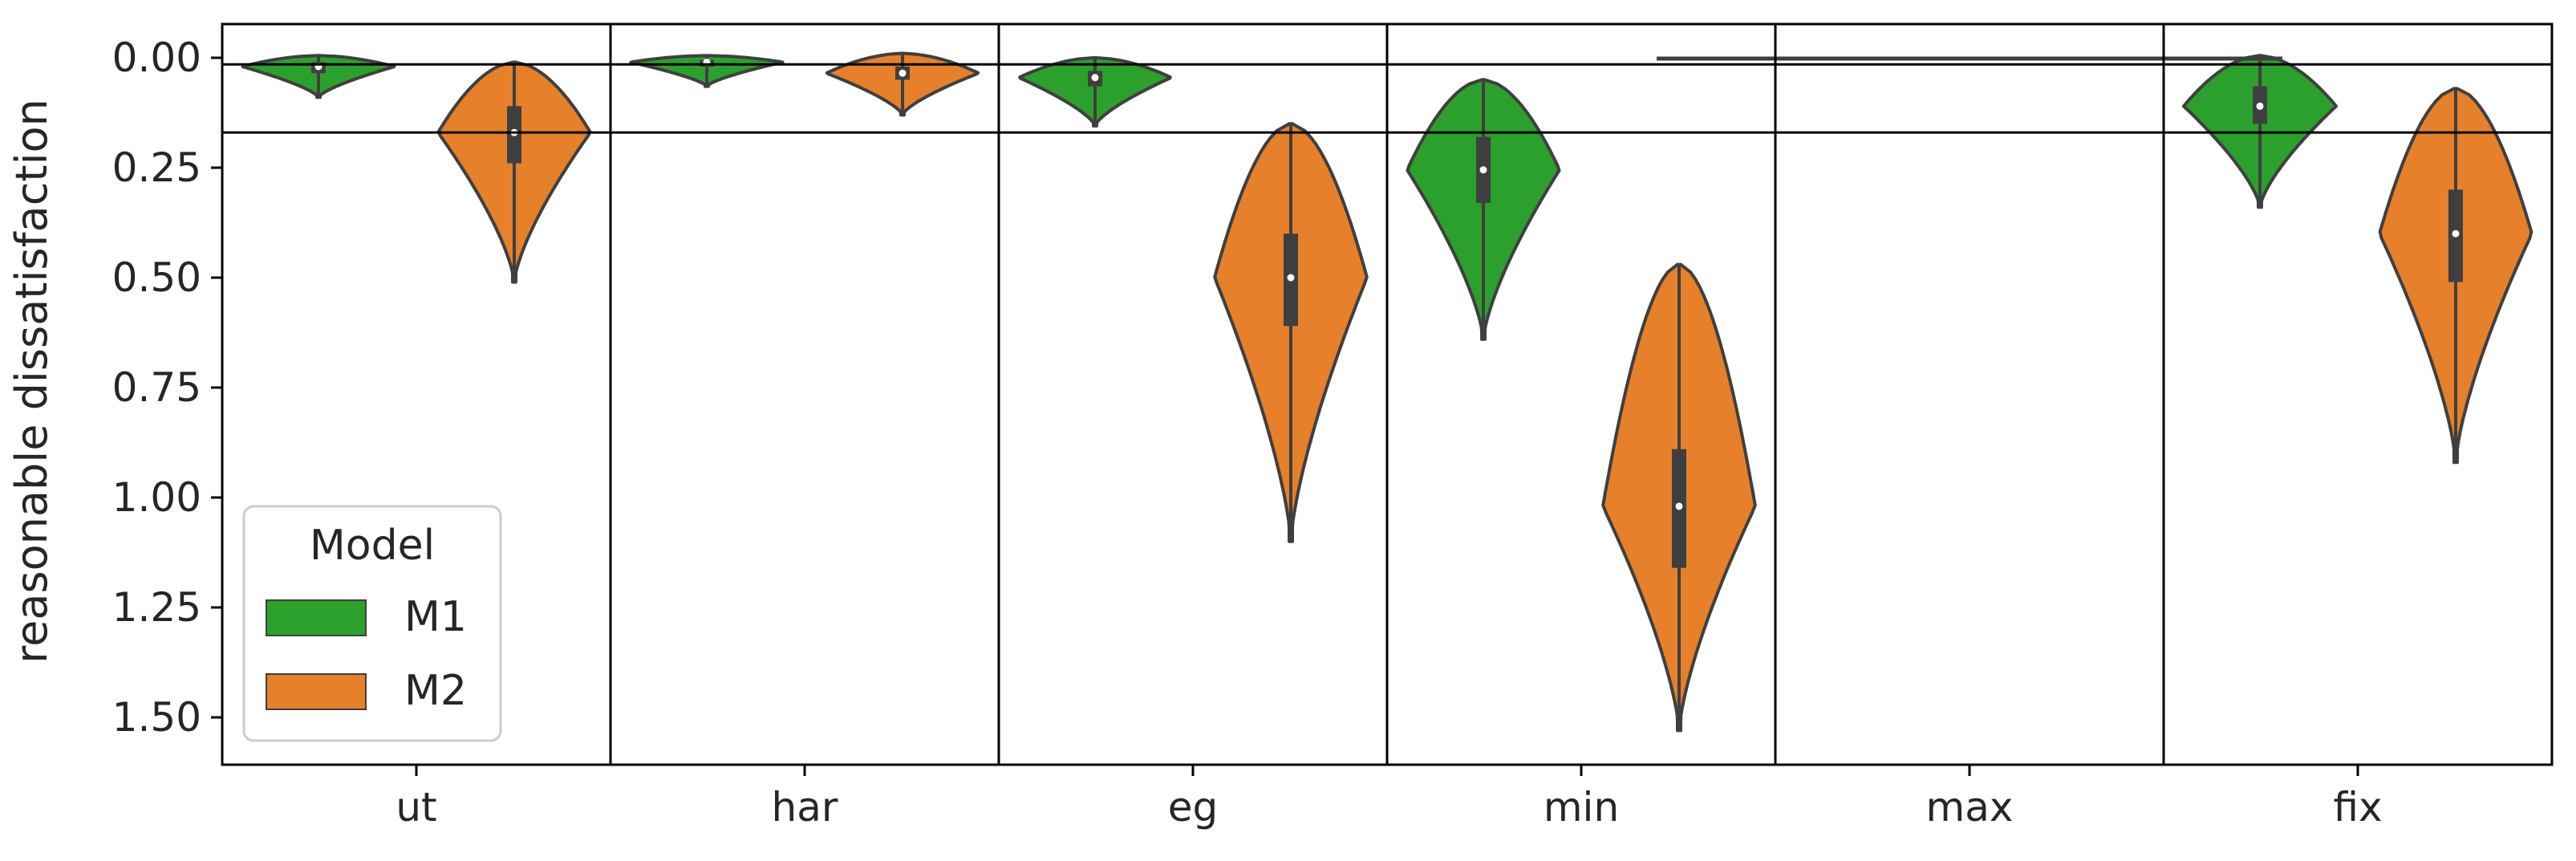  I want to click on x-tick-label-ut: ut, so click(416, 807).